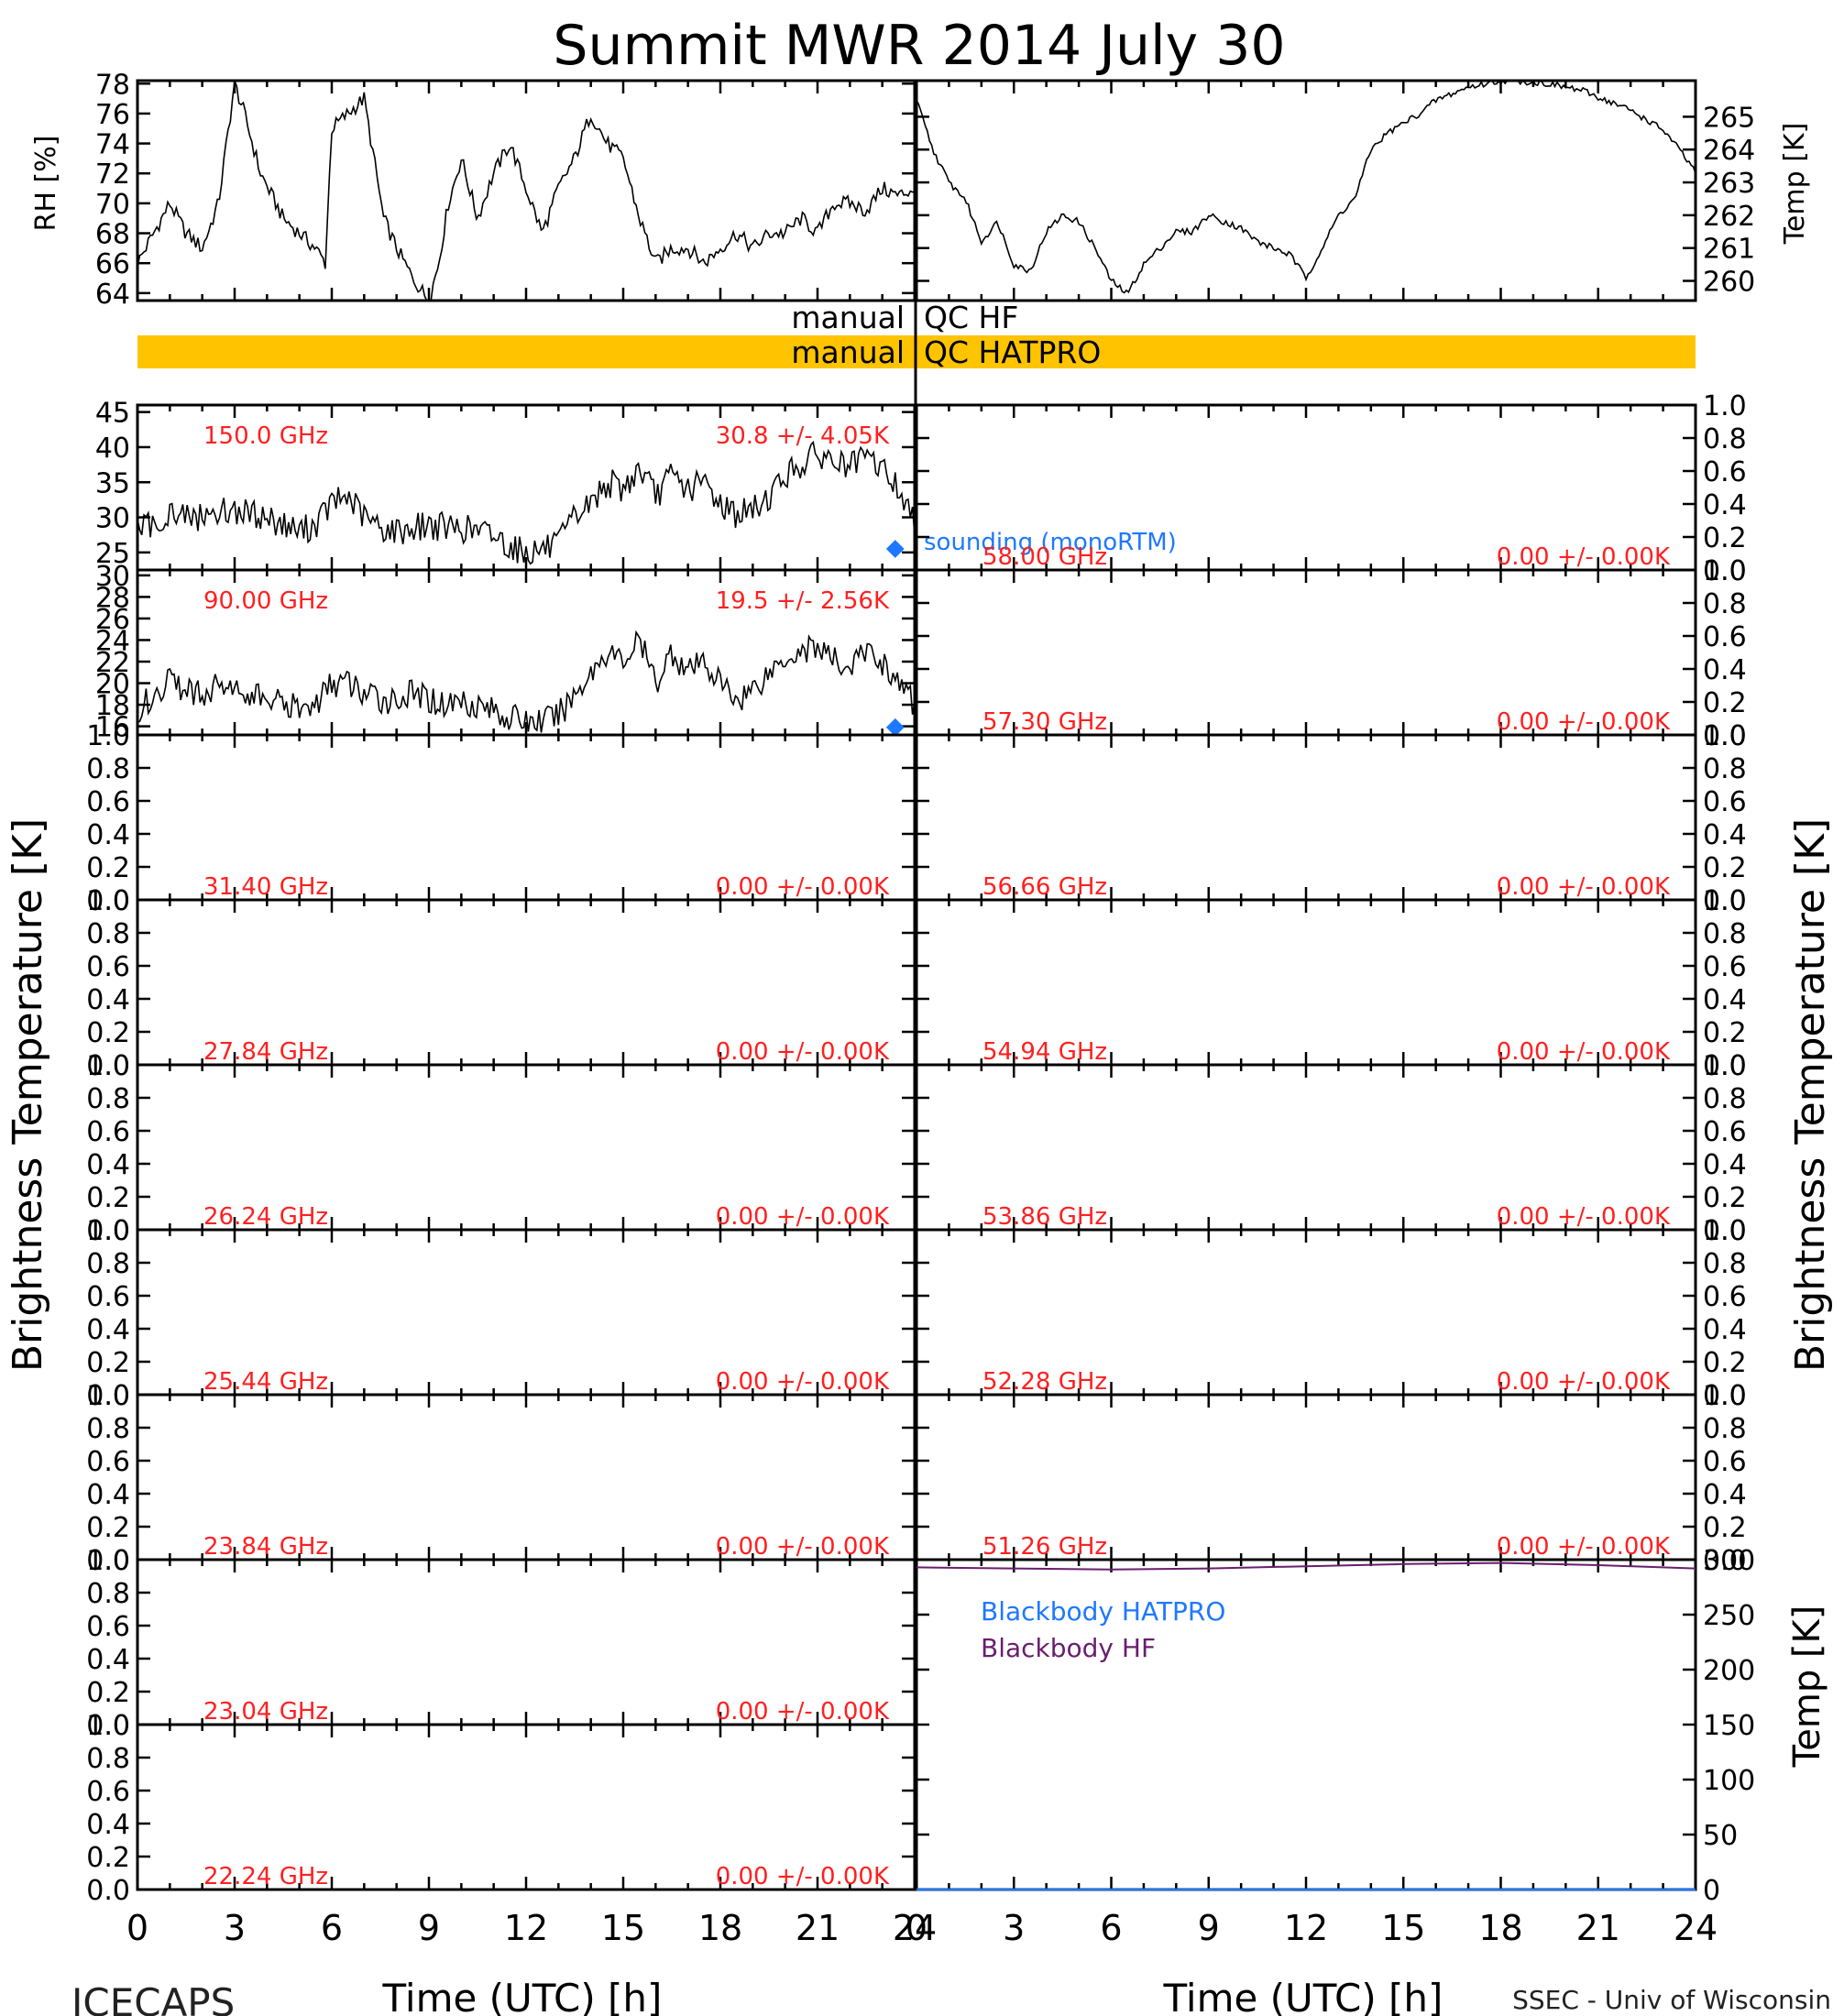 Image resolution: width=1833 pixels, height=2016 pixels. What do you see at coordinates (112, 598) in the screenshot?
I see `y-tick-label: 28` at bounding box center [112, 598].